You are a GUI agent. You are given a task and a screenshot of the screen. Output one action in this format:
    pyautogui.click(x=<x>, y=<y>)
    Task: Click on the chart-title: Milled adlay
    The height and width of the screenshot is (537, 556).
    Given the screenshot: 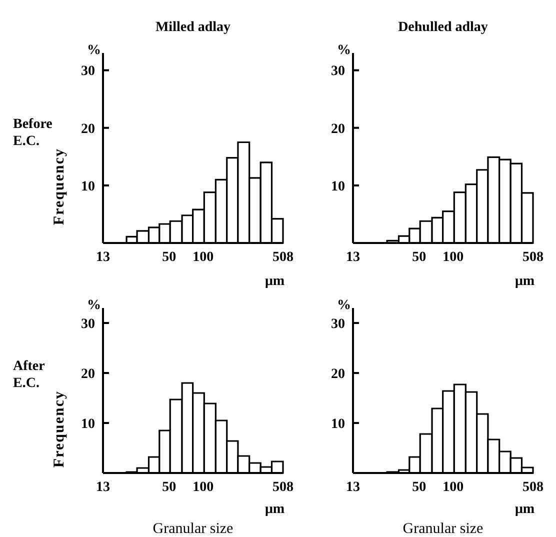 What is the action you would take?
    pyautogui.click(x=193, y=28)
    